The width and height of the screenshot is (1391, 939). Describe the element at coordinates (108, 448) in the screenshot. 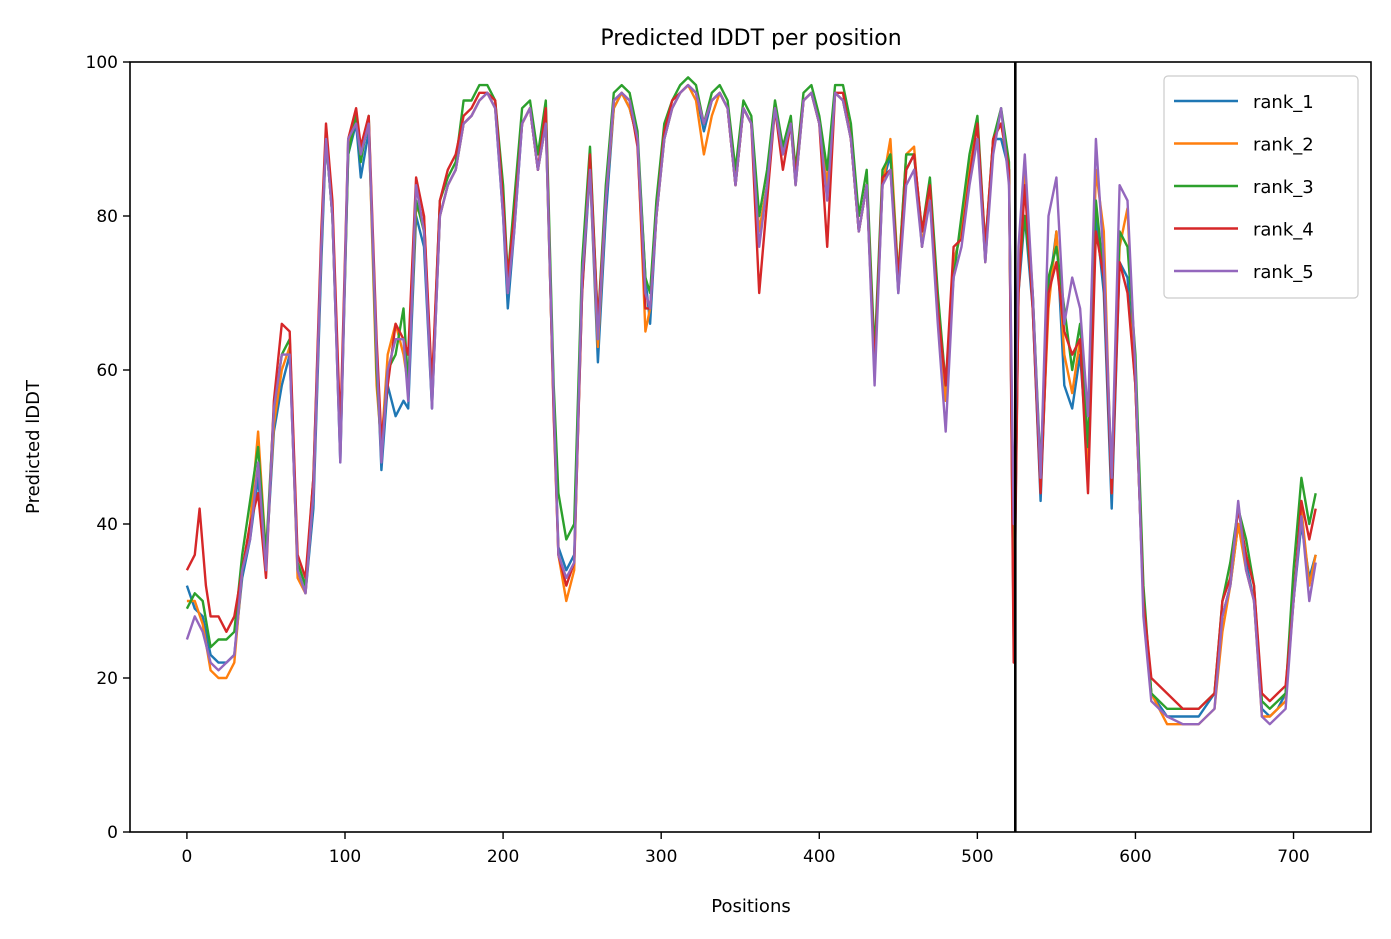

I see `y-axis-ticks: 0 20 40 60 80 100` at that location.